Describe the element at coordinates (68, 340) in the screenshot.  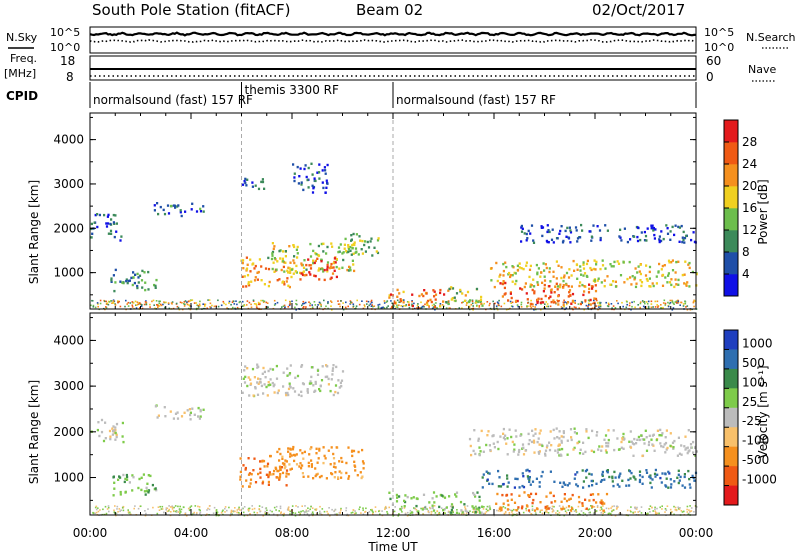
I see `y-tick-label: 4000` at that location.